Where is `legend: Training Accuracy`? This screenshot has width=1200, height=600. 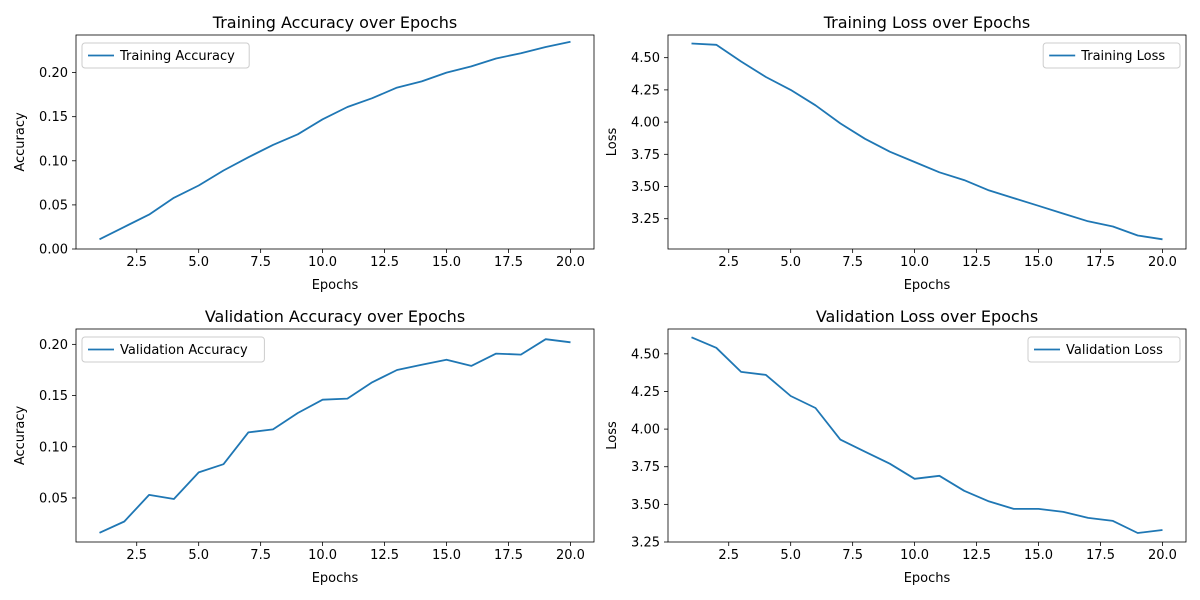 legend: Training Accuracy is located at coordinates (165, 55).